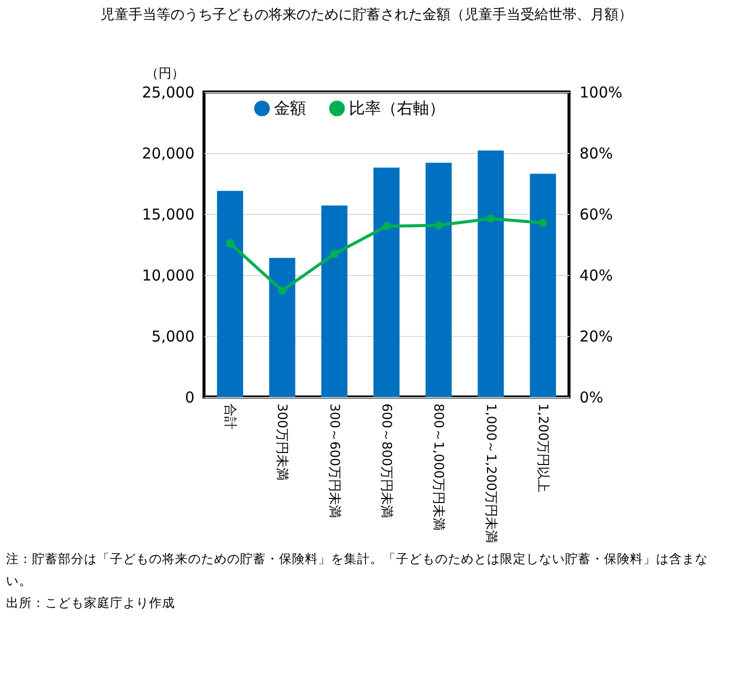 Image resolution: width=734 pixels, height=687 pixels. Describe the element at coordinates (601, 93) in the screenshot. I see `y2-tick-label: 100%` at that location.